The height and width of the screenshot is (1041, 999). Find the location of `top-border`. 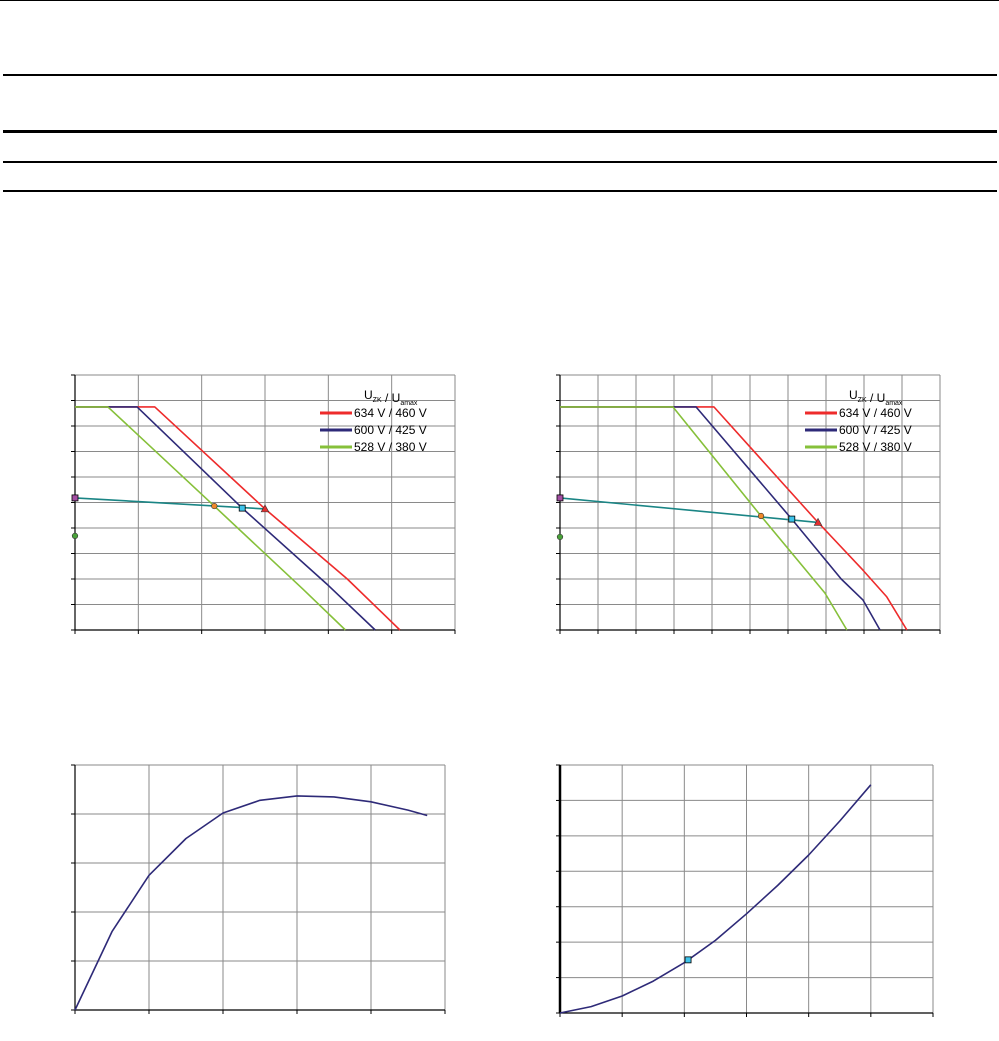

top-border is located at coordinates (499, 0).